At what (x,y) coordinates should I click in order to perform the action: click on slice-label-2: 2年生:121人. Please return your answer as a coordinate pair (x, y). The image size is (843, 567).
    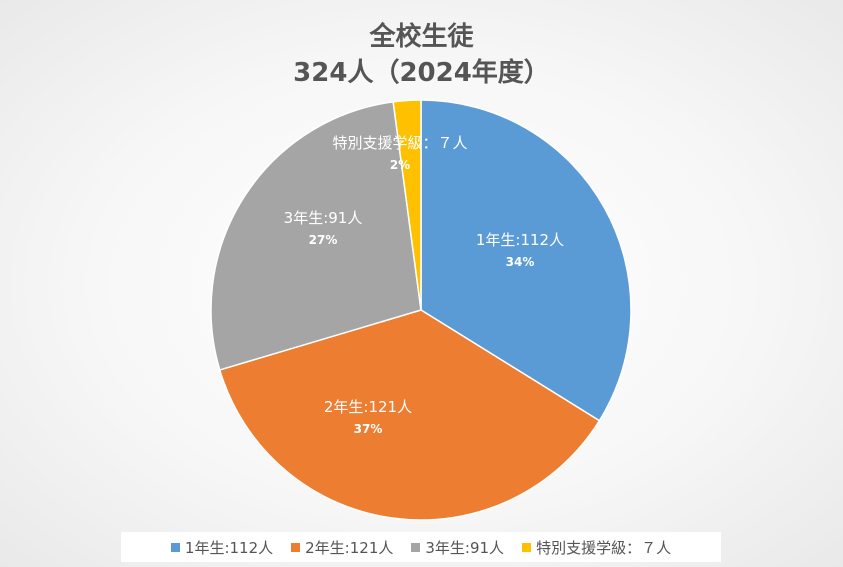
    Looking at the image, I should click on (368, 407).